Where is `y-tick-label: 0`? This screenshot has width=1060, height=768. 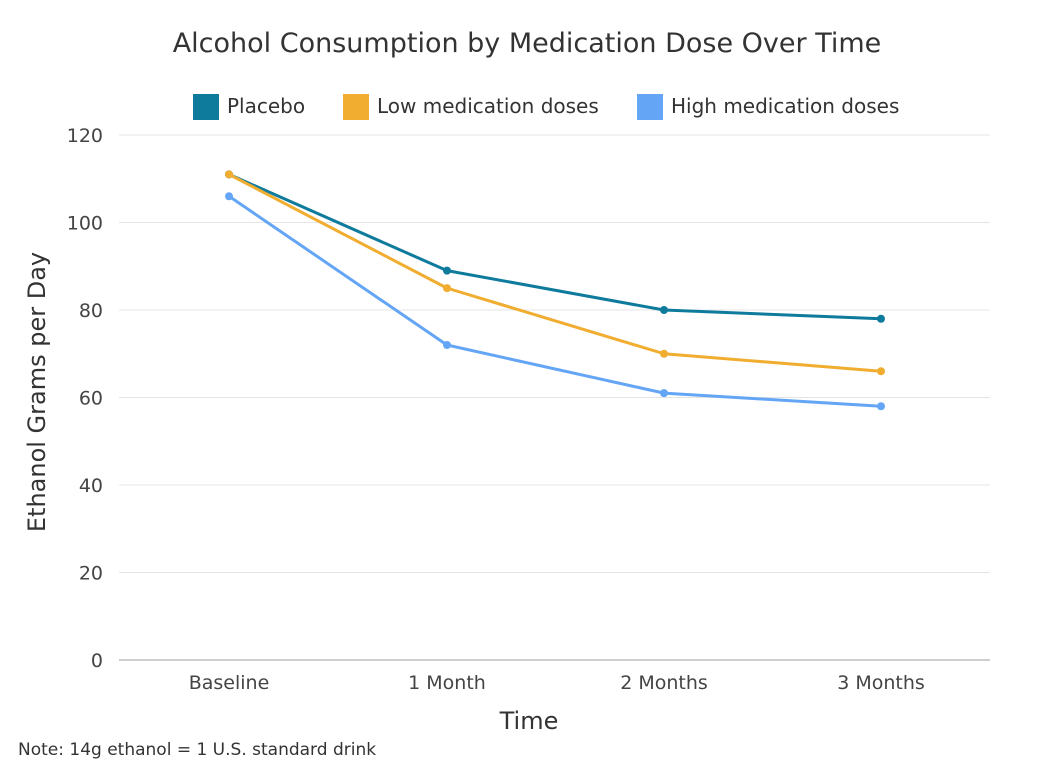 y-tick-label: 0 is located at coordinates (97, 661).